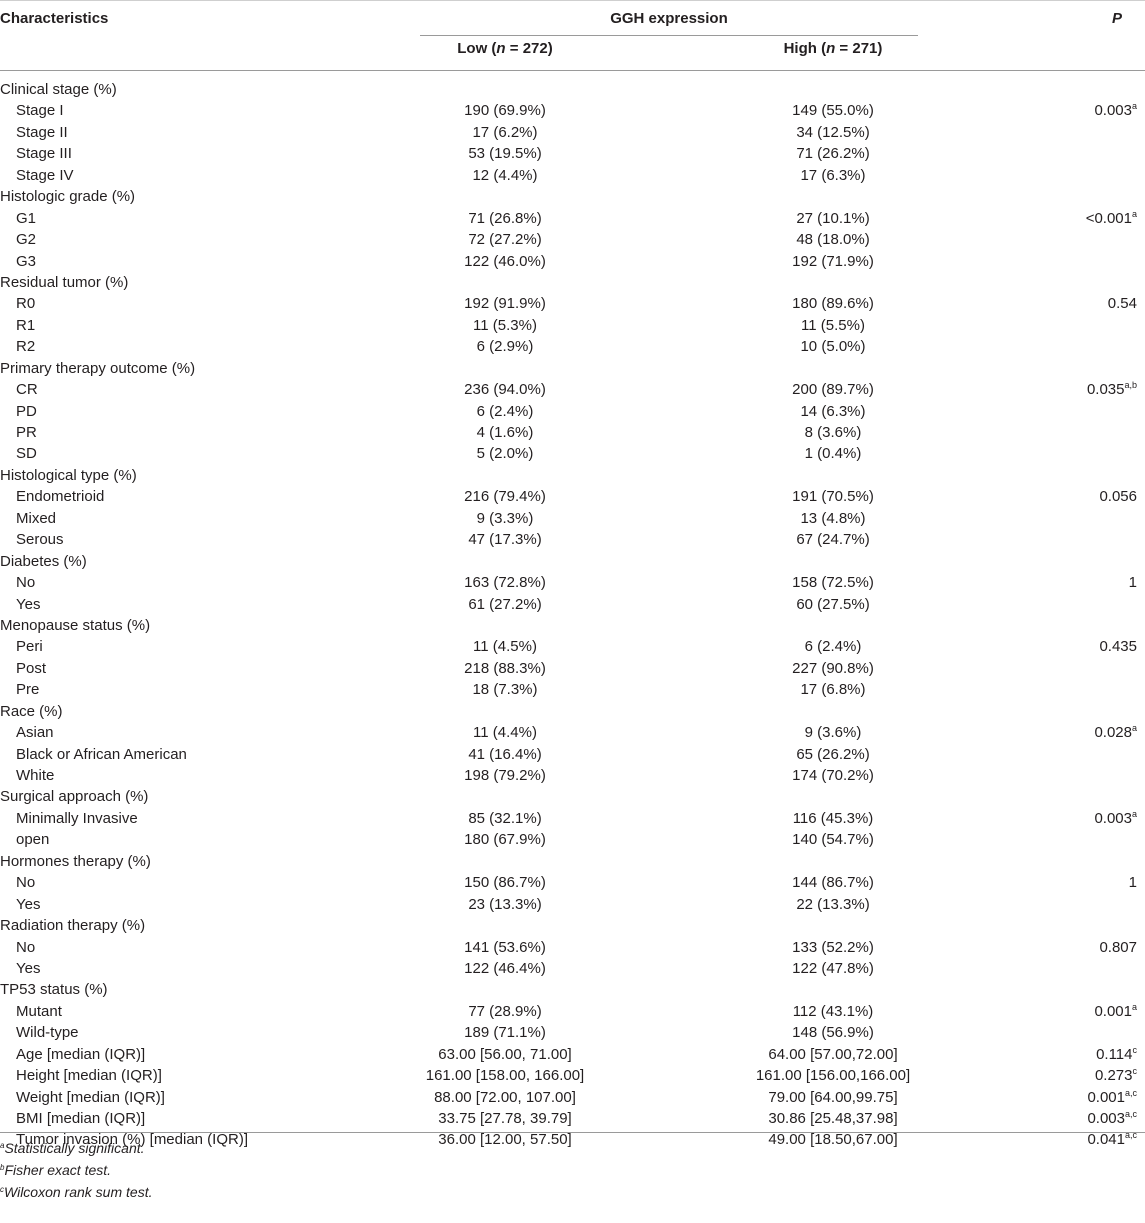 The height and width of the screenshot is (1223, 1145). I want to click on row-label: R0, so click(26, 304).